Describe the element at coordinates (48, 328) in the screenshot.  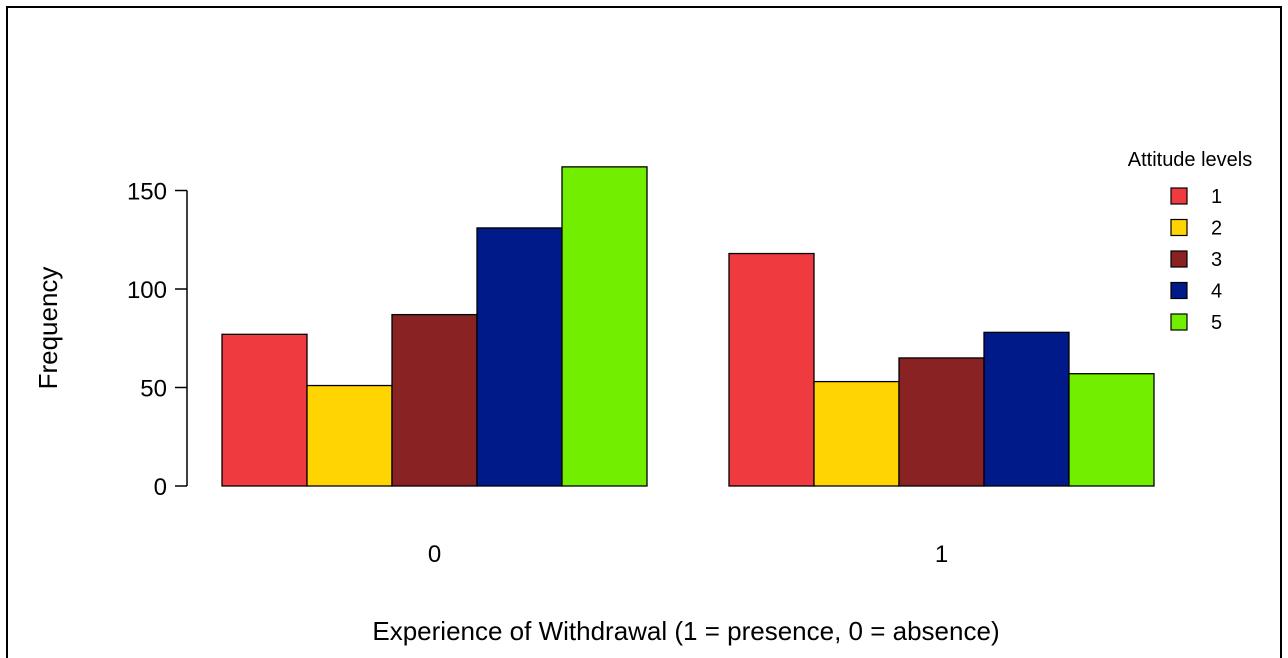
I see `y-axis-title: Frequency` at that location.